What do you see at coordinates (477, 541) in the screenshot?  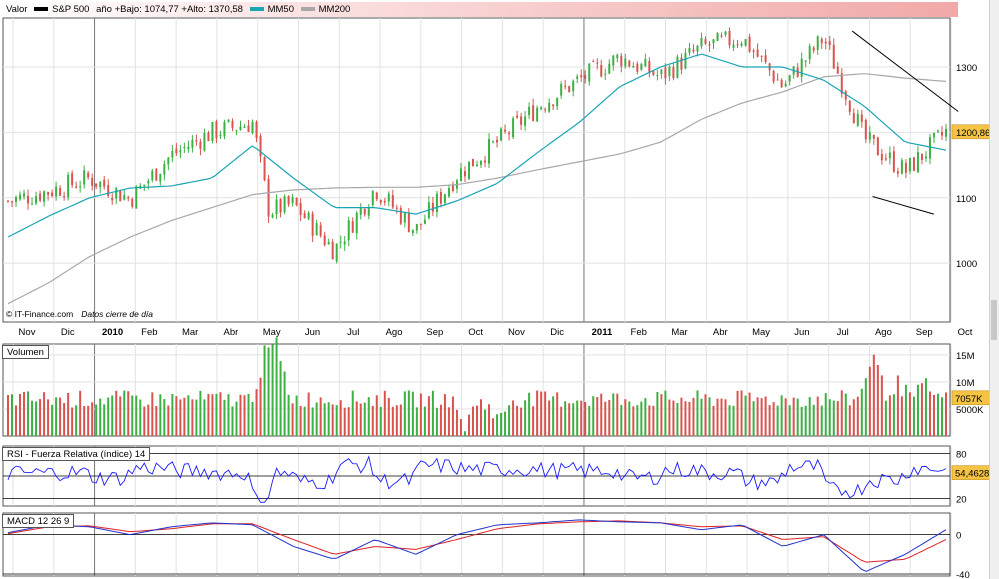 I see `macd-signal-line` at bounding box center [477, 541].